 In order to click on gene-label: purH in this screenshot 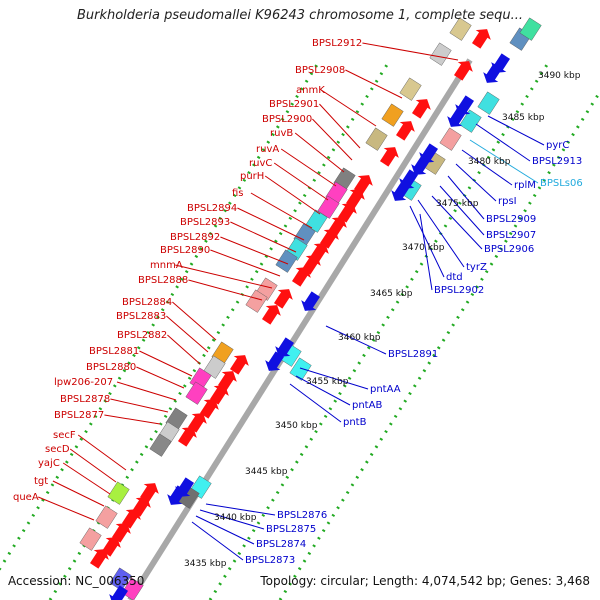, I will do `click(252, 176)`.